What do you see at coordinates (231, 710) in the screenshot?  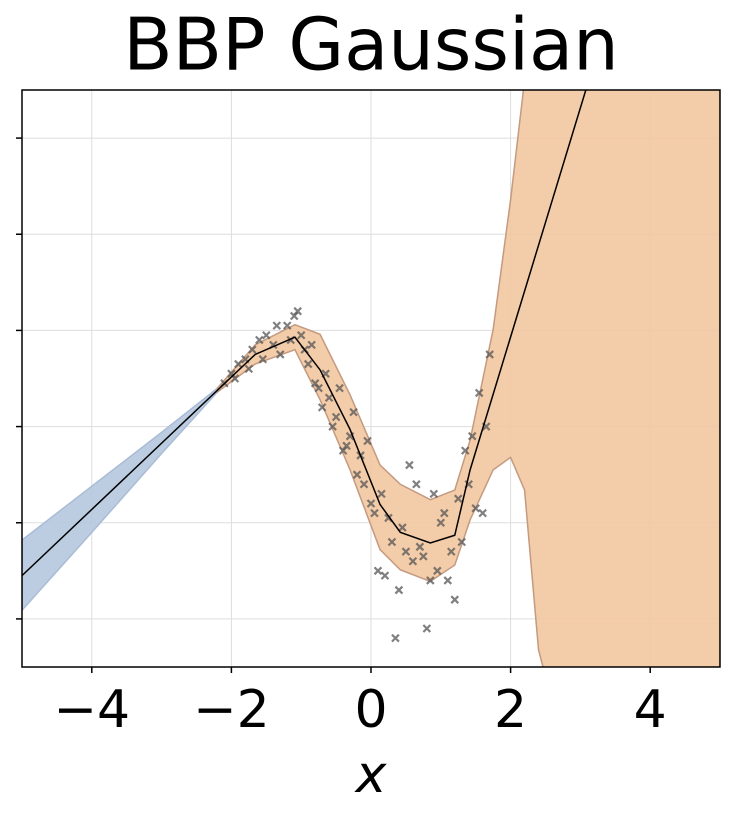 I see `x-tick-label: −2` at bounding box center [231, 710].